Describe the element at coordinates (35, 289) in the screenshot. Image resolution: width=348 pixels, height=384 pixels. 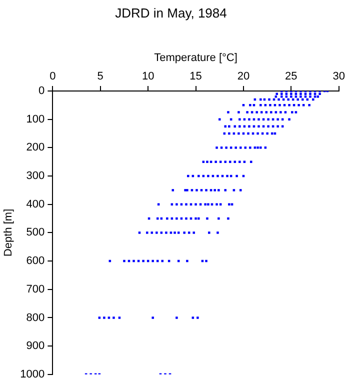
I see `y-tick-label: 700` at that location.